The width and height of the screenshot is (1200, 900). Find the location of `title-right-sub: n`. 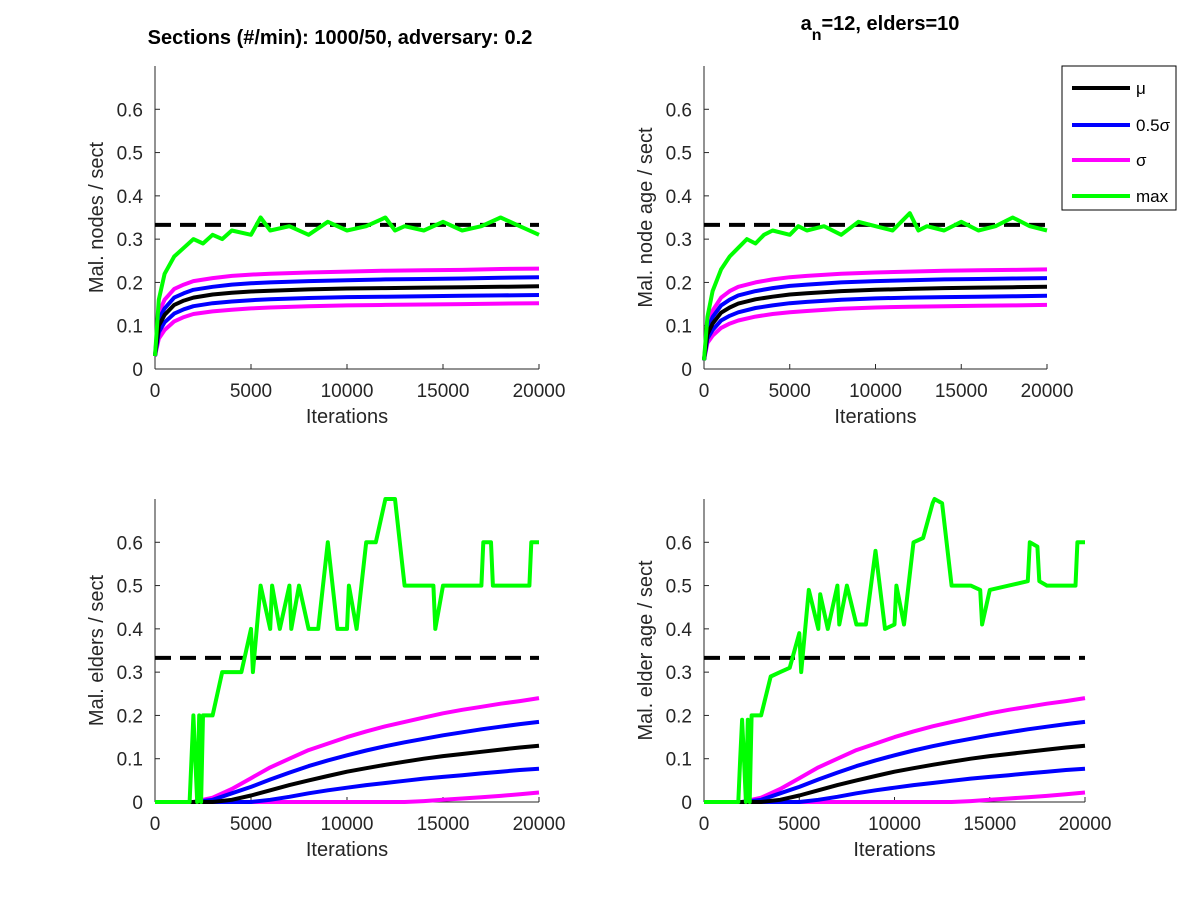

title-right-sub: n is located at coordinates (817, 35).